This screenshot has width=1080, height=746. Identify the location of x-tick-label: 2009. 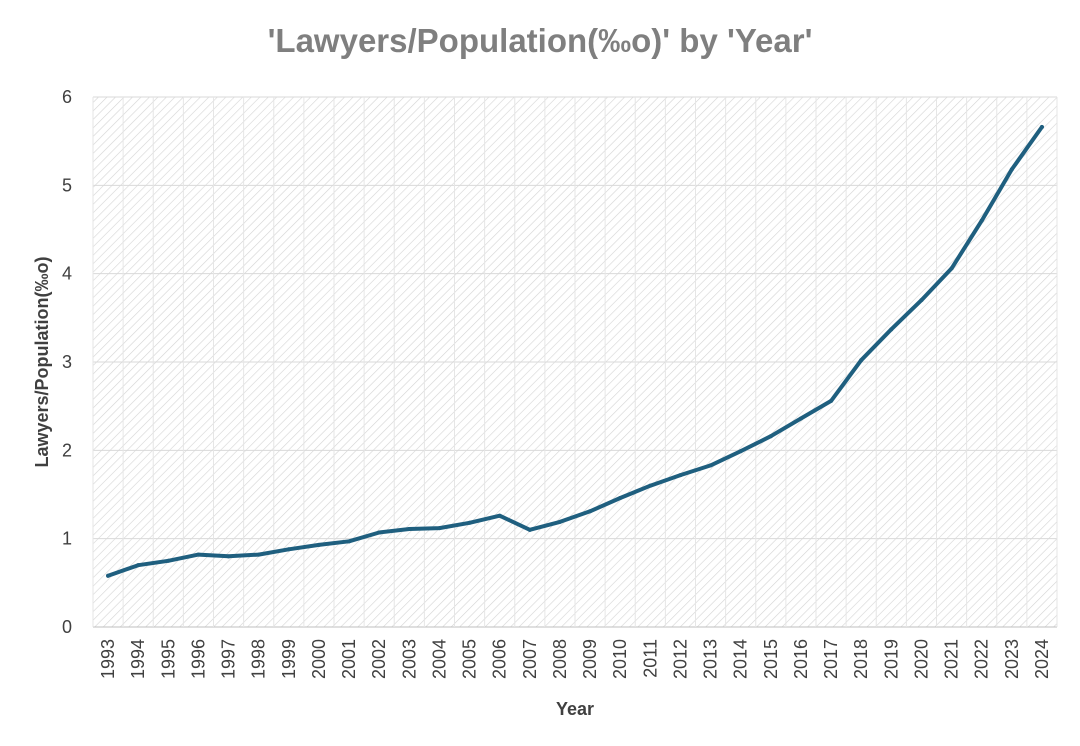
(590, 659).